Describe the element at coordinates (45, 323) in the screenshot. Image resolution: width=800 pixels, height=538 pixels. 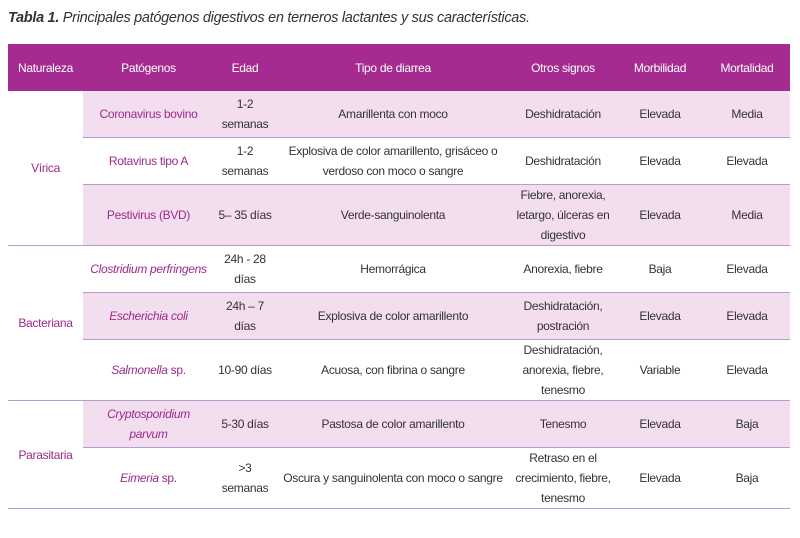
I see `group-bacteriana: Bacteriana` at that location.